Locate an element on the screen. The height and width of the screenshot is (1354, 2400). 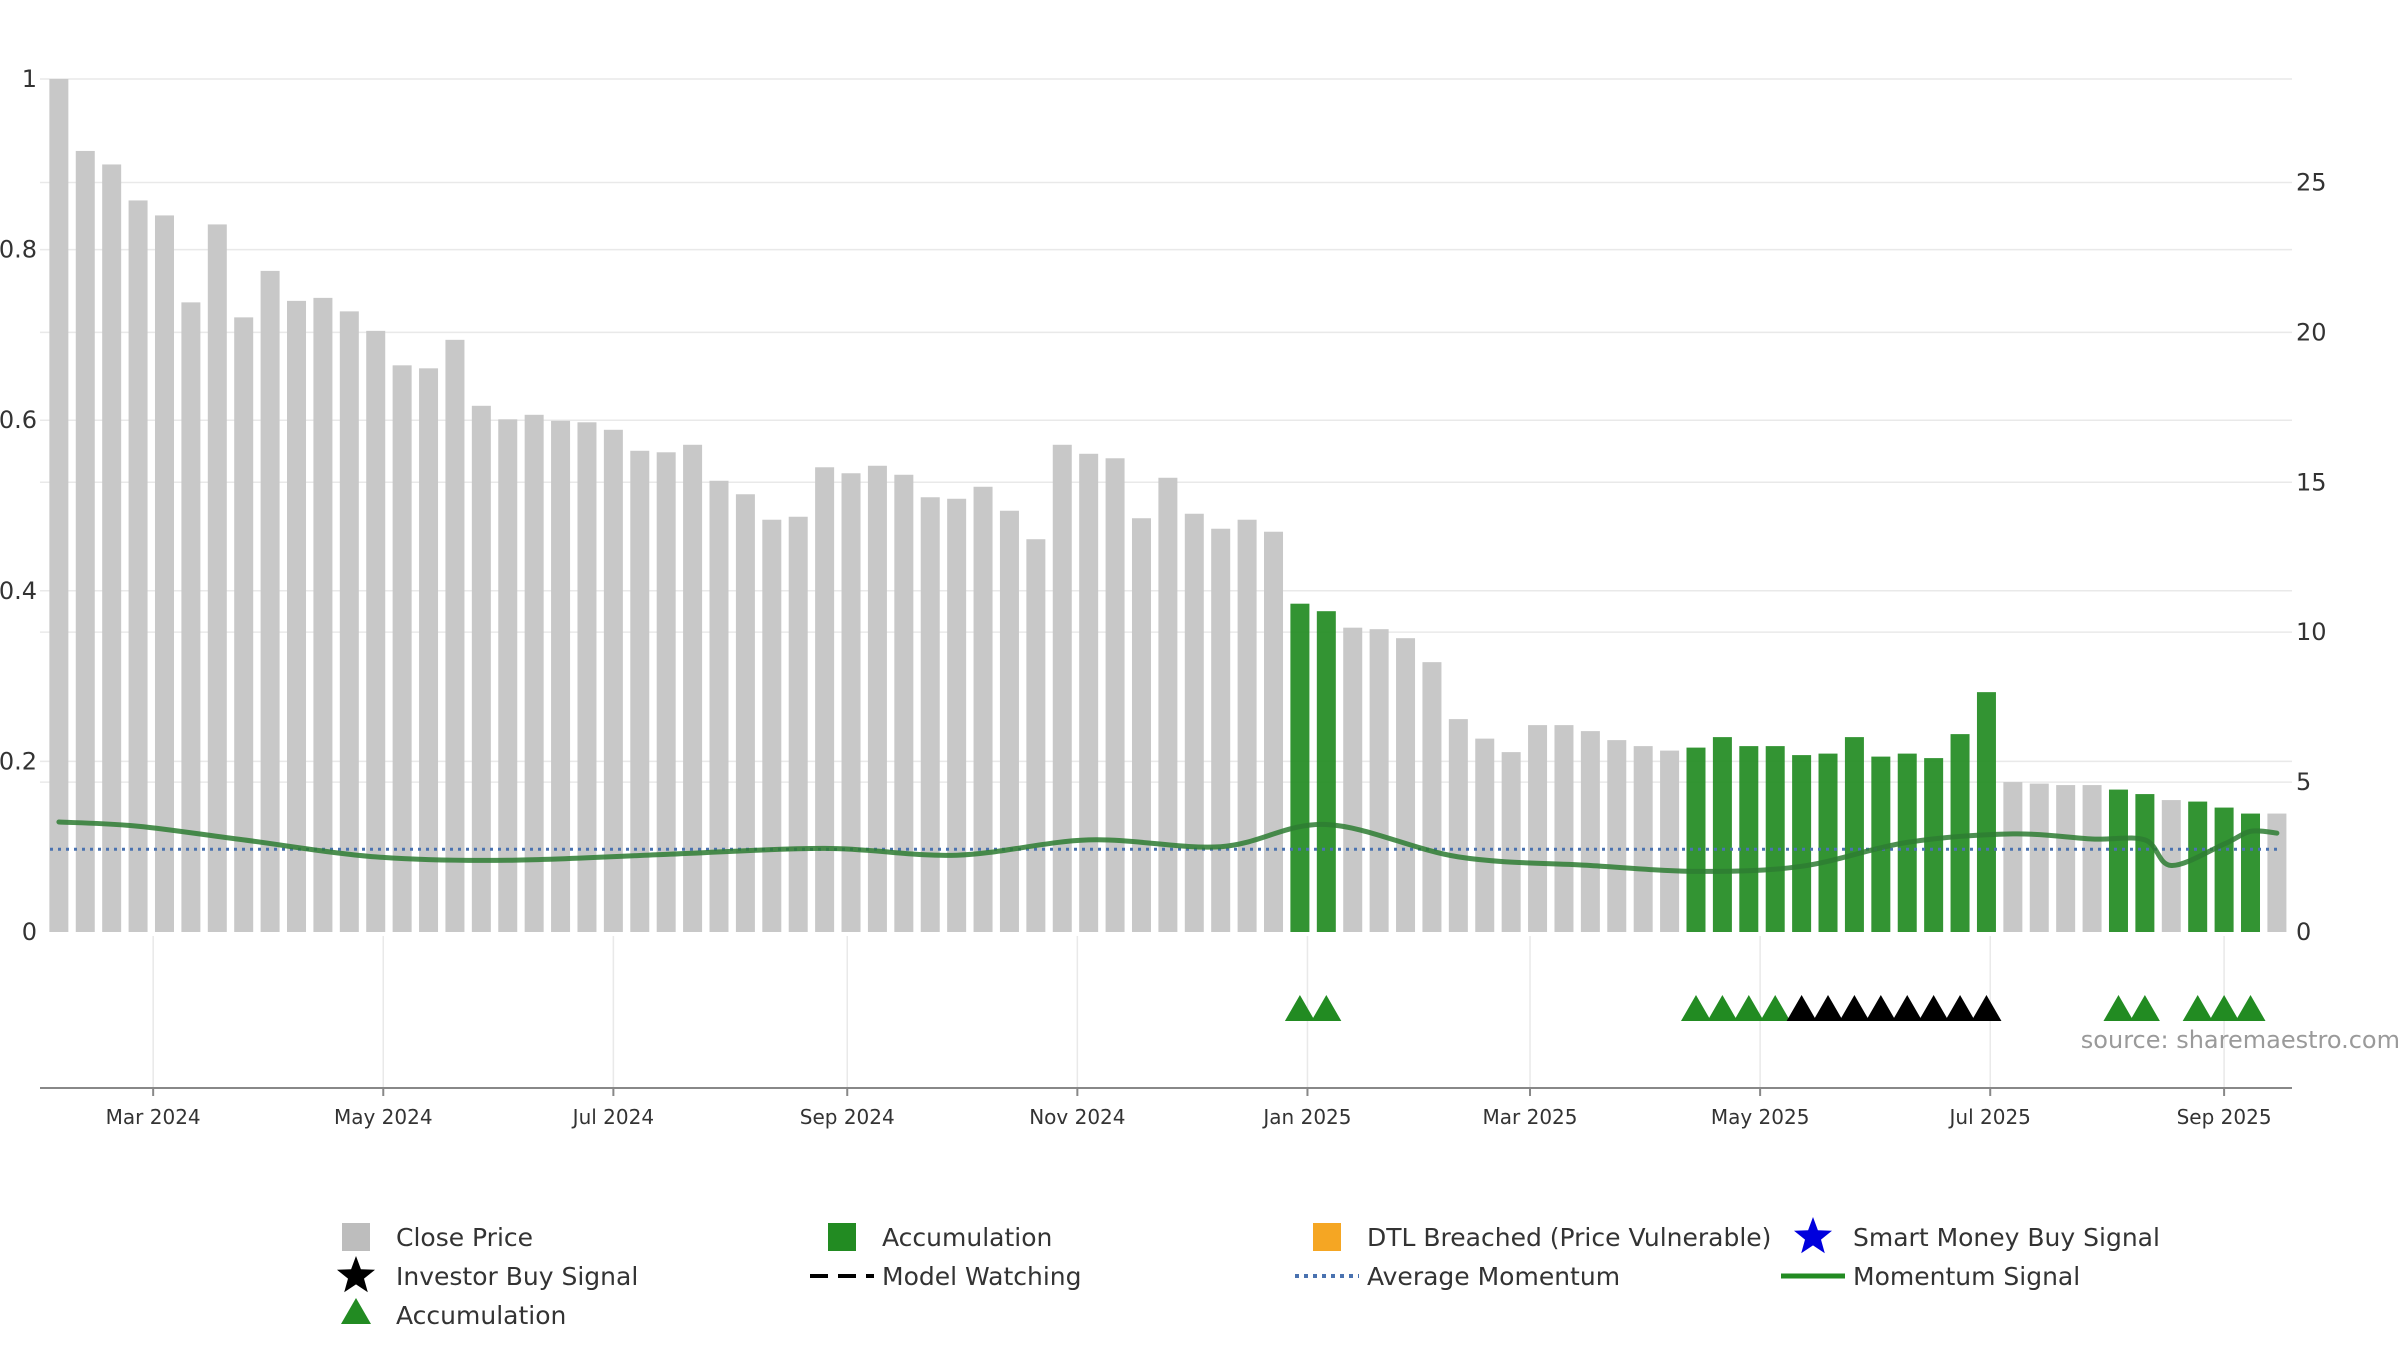
legend-label: Investor Buy Signal is located at coordinates (517, 1276).